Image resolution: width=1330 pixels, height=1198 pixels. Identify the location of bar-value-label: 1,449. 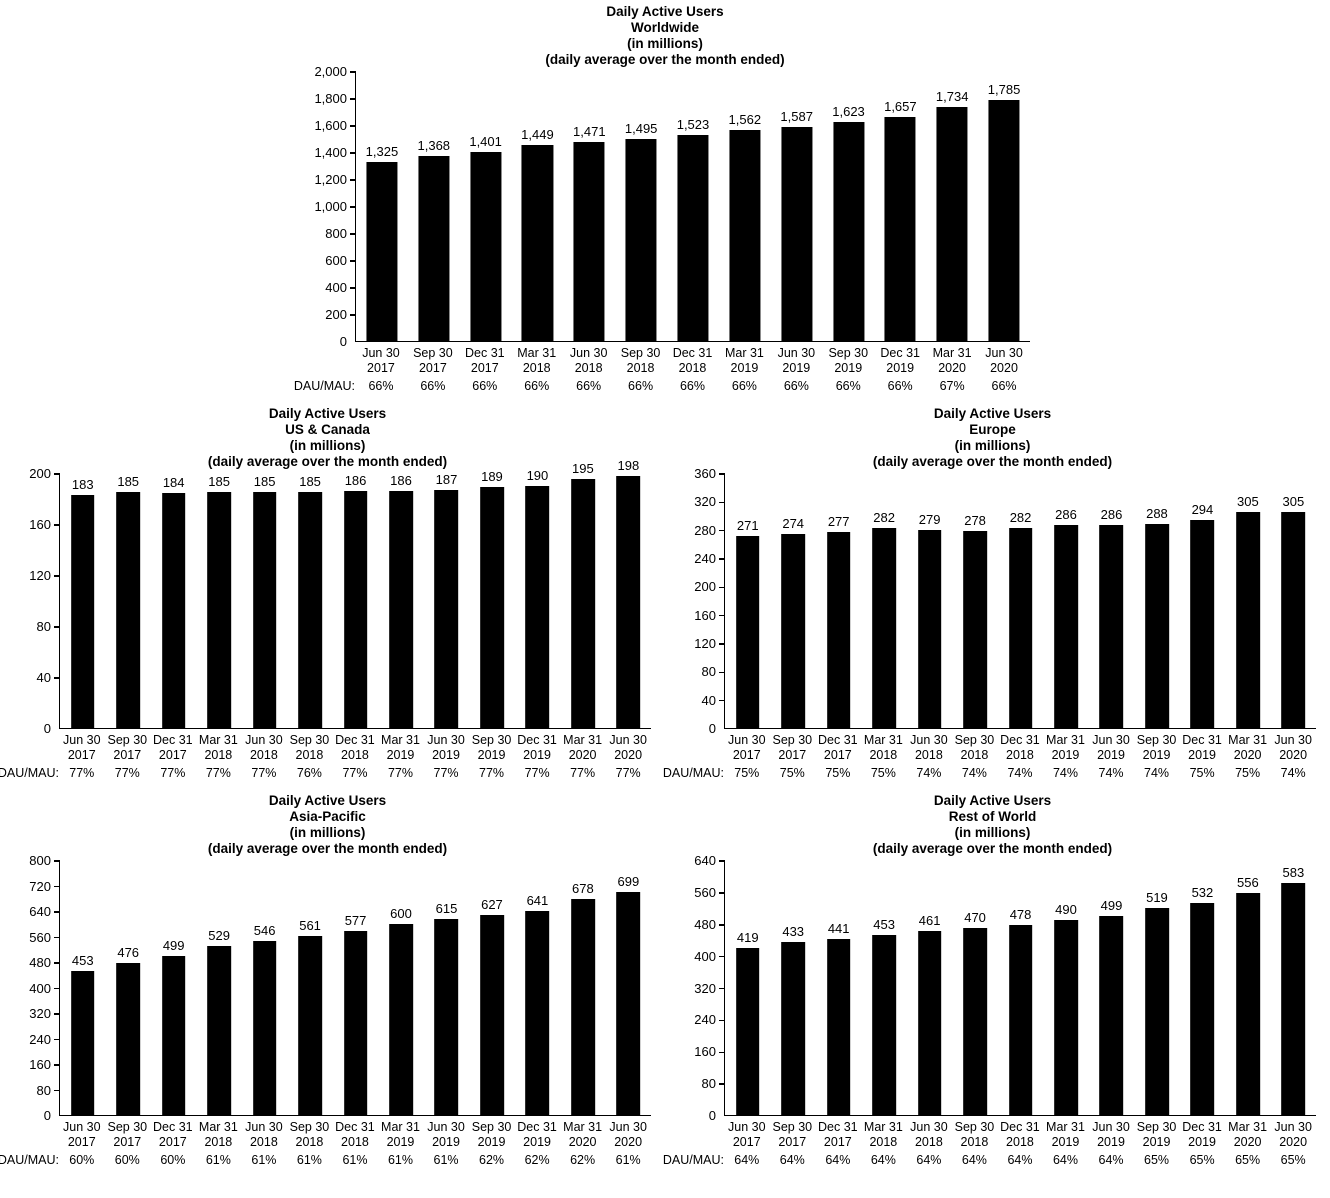
(537, 135).